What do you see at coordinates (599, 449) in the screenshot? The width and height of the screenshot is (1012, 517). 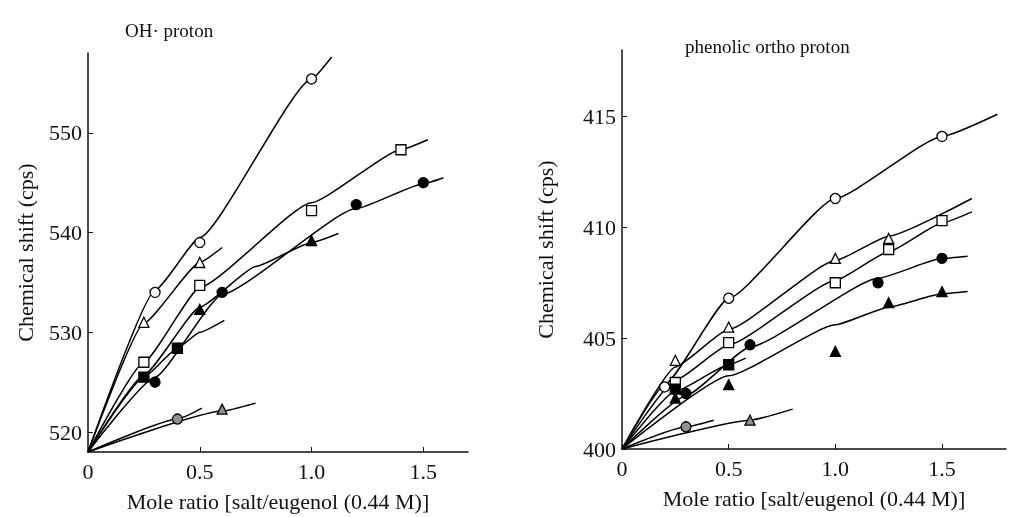 I see `y-tick-label: 400` at bounding box center [599, 449].